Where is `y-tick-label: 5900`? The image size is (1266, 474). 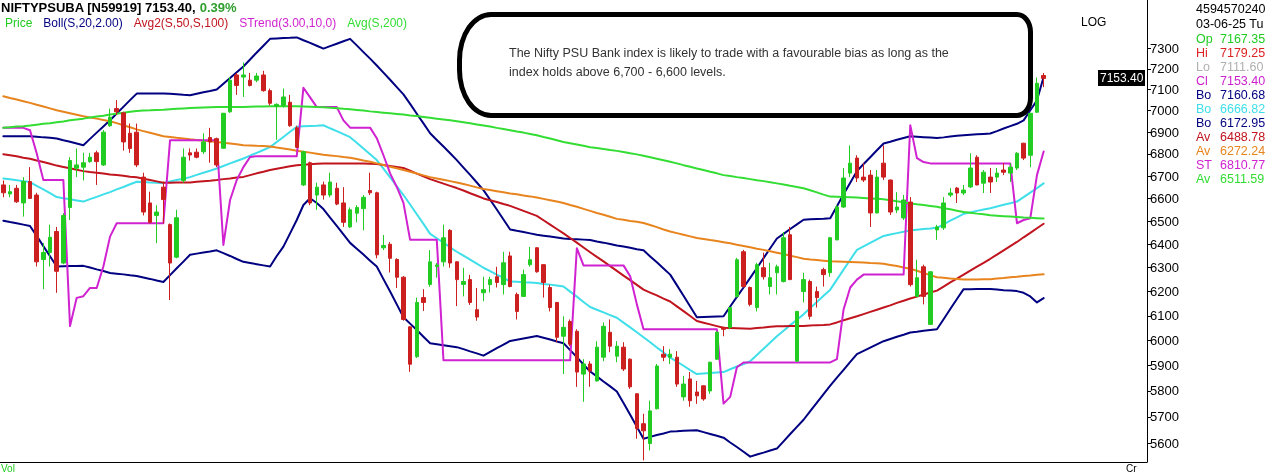
y-tick-label: 5900 is located at coordinates (1164, 365).